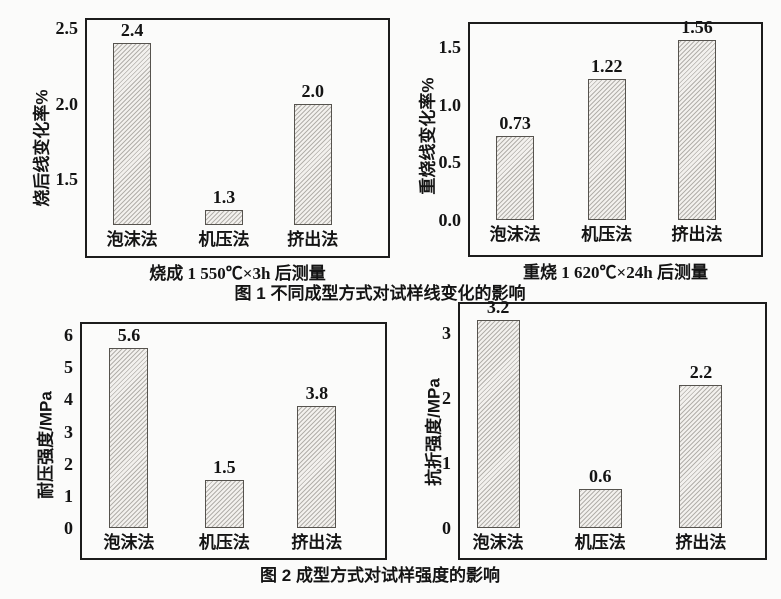  Describe the element at coordinates (46, 445) in the screenshot. I see `y-axis-label: 耐压强度/MPa` at that location.